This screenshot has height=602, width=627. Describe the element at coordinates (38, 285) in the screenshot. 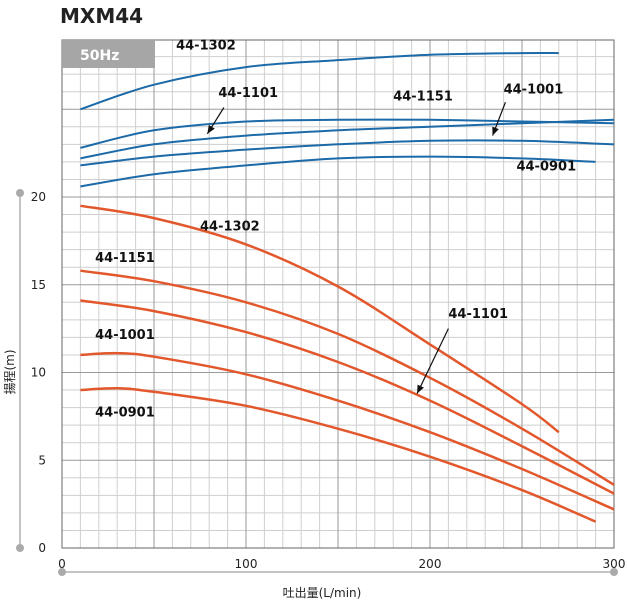

I see `y-tick-label: 15` at that location.